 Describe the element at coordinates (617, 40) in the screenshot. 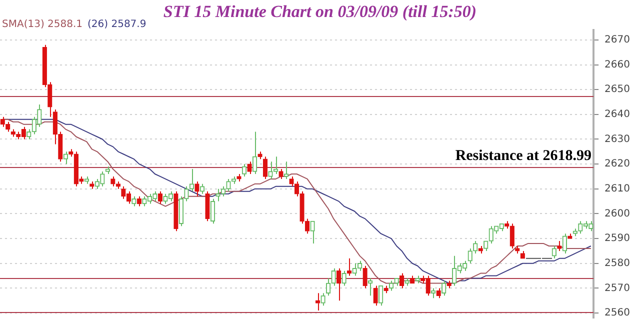

I see `y-tick-label: 2670` at that location.